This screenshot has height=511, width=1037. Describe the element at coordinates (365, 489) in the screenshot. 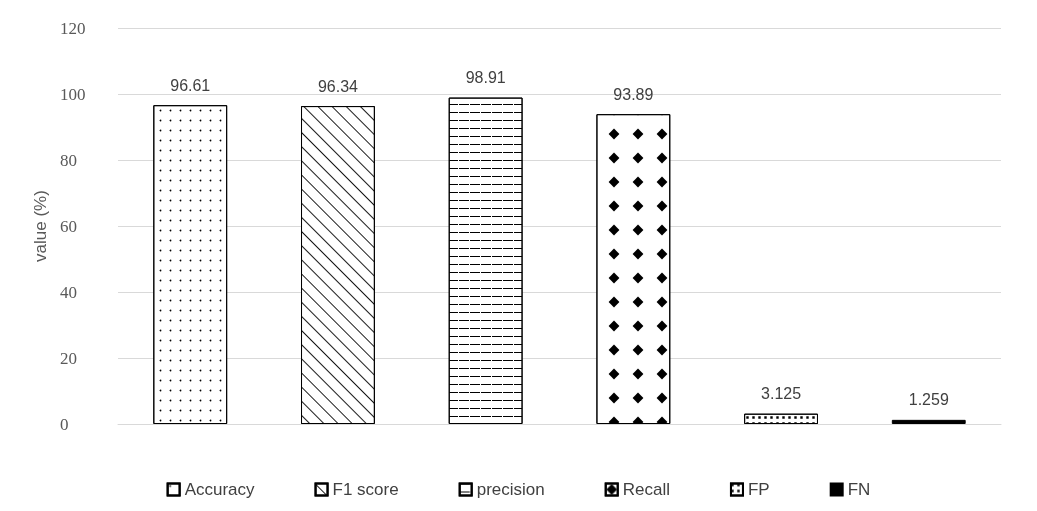

I see `legend-label: F1 score` at that location.